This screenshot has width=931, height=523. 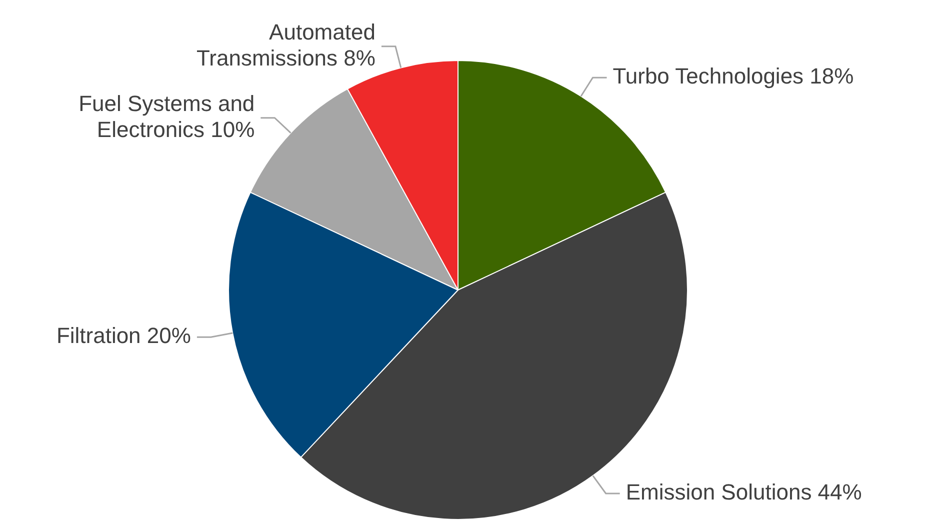 What do you see at coordinates (744, 492) in the screenshot?
I see `slice-label: Emission Solutions 44%` at bounding box center [744, 492].